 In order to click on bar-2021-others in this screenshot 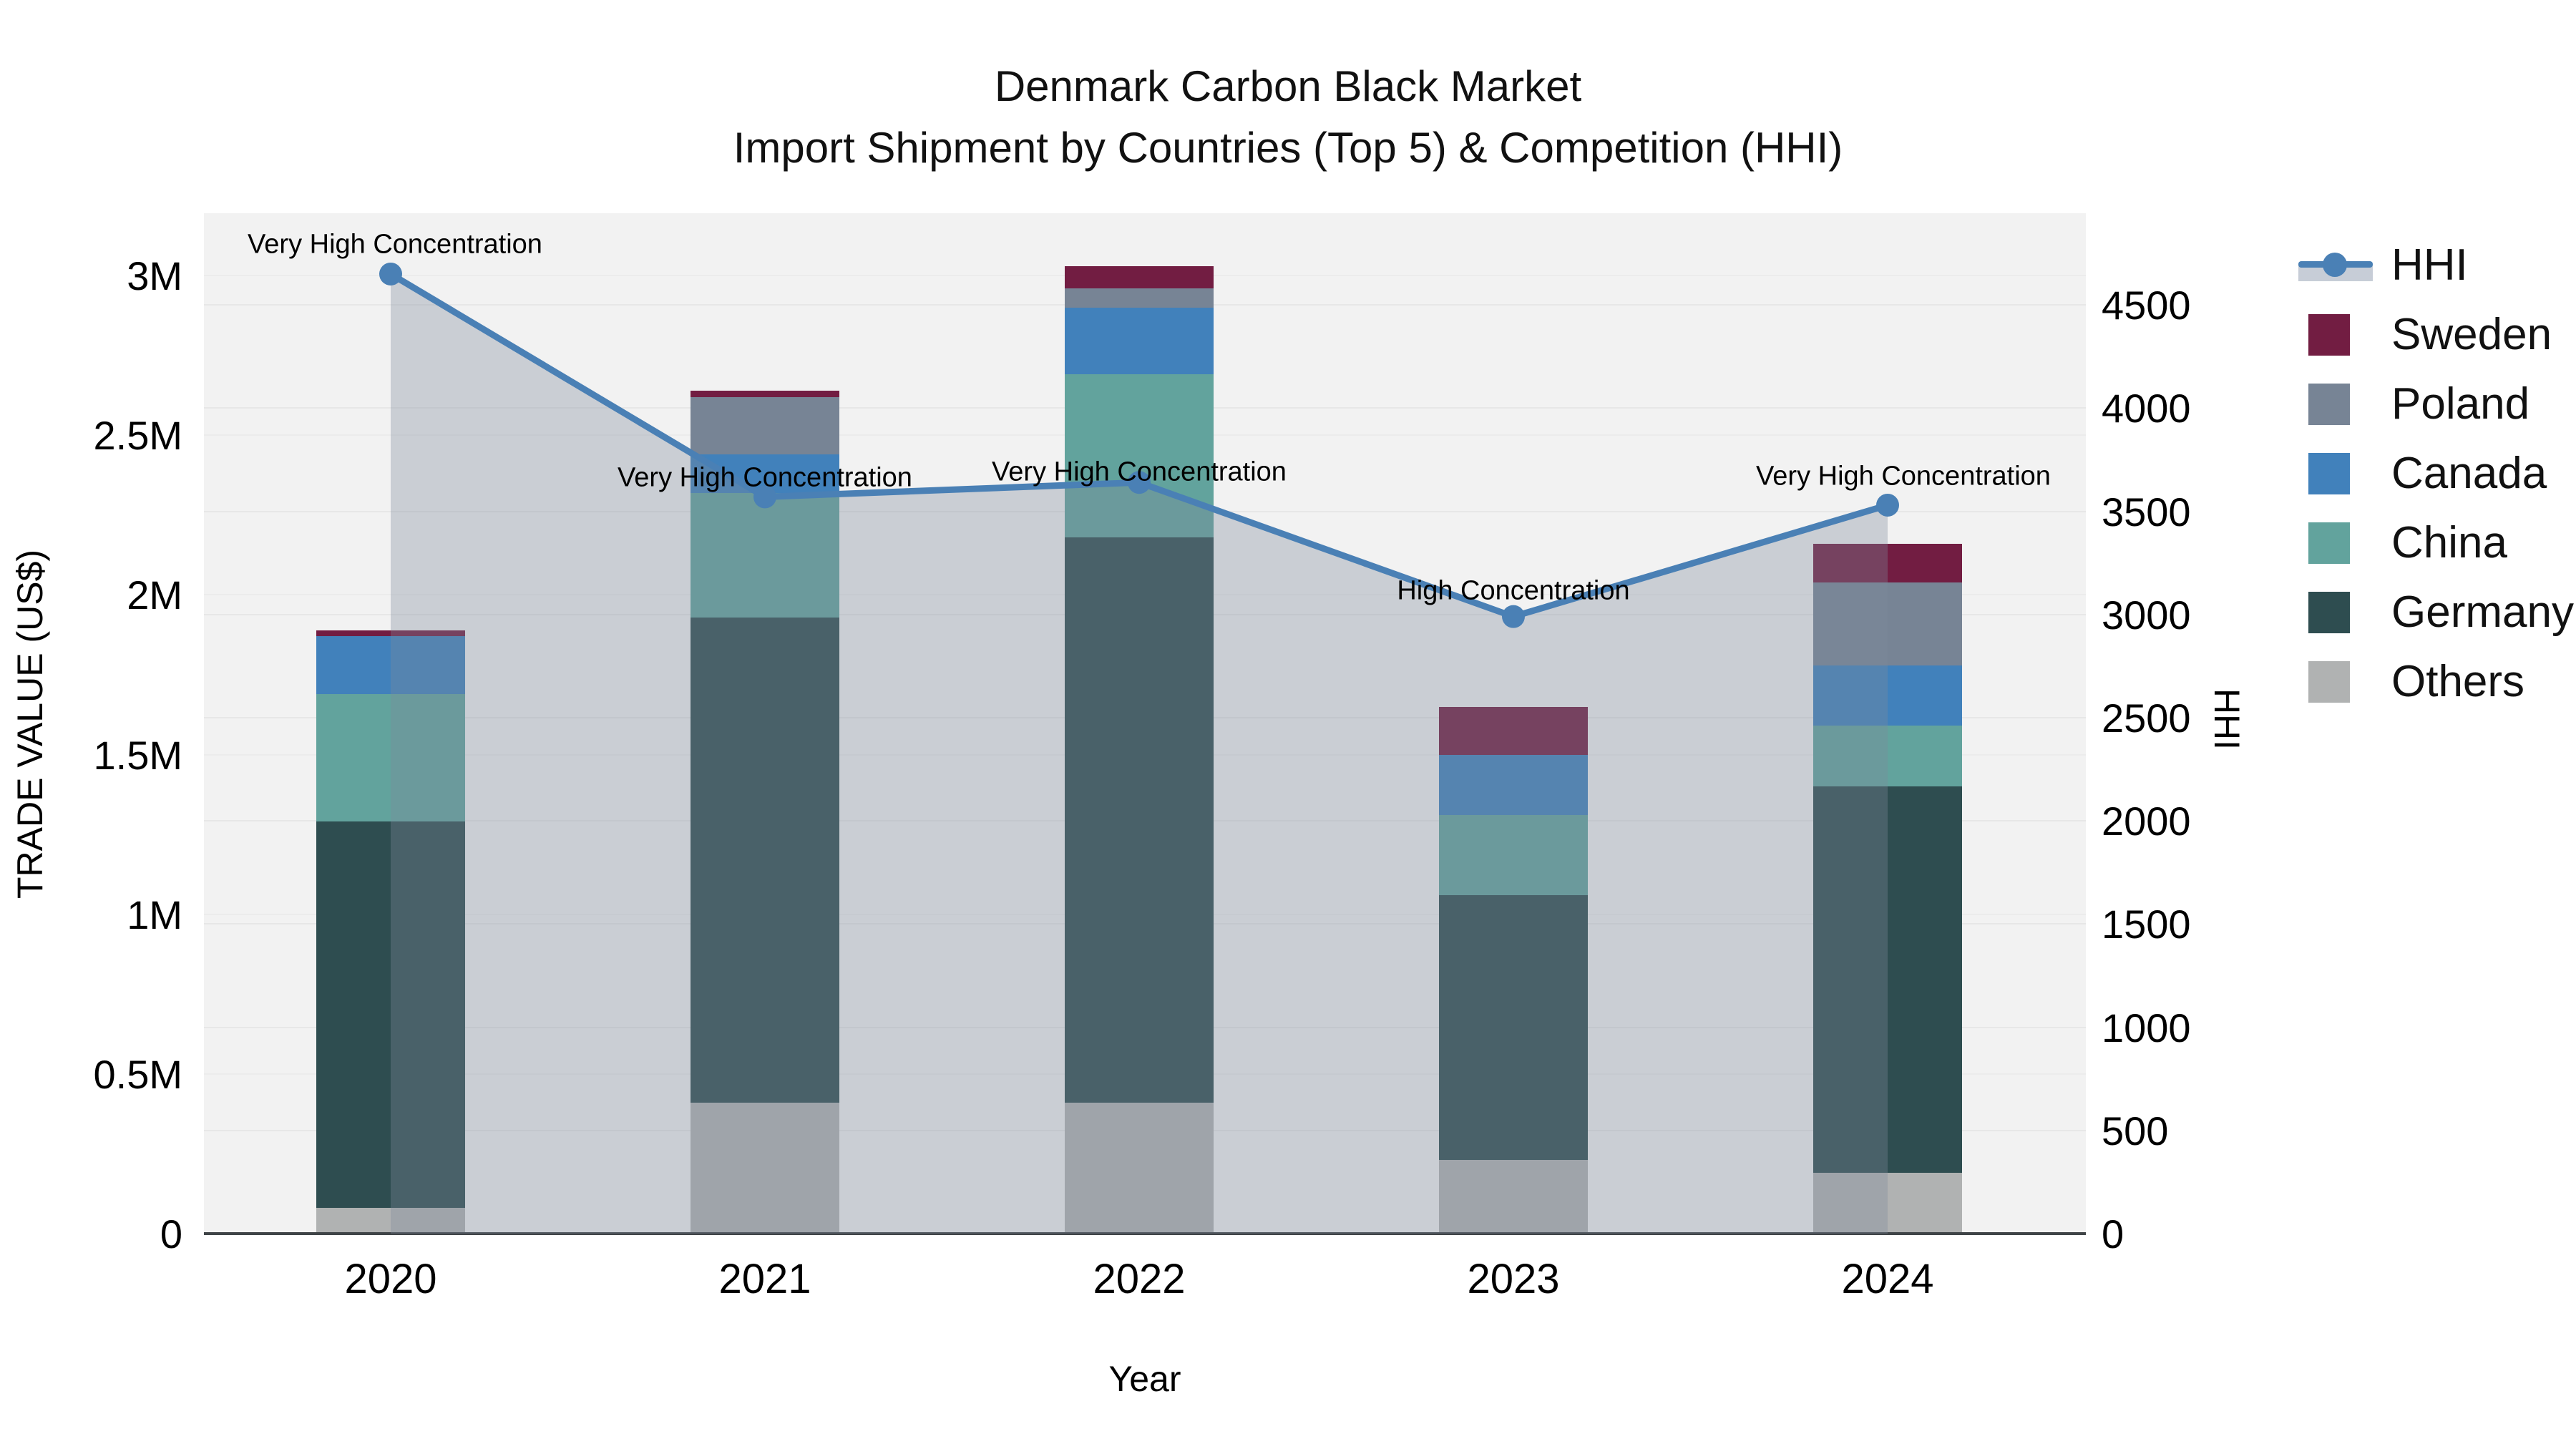, I will do `click(765, 1168)`.